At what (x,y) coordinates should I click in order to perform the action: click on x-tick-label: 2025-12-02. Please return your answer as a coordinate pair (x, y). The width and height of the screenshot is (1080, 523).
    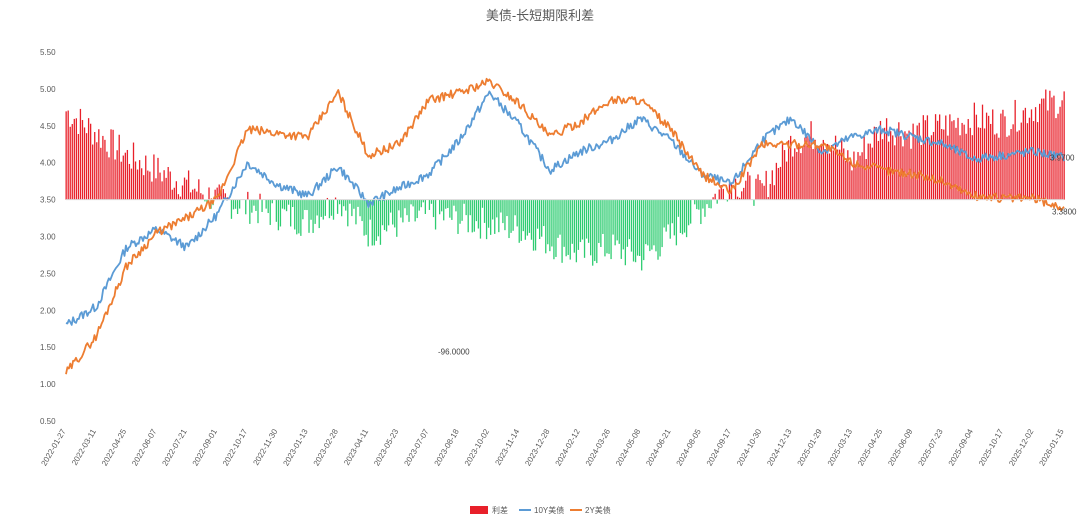
    Looking at the image, I should click on (1021, 447).